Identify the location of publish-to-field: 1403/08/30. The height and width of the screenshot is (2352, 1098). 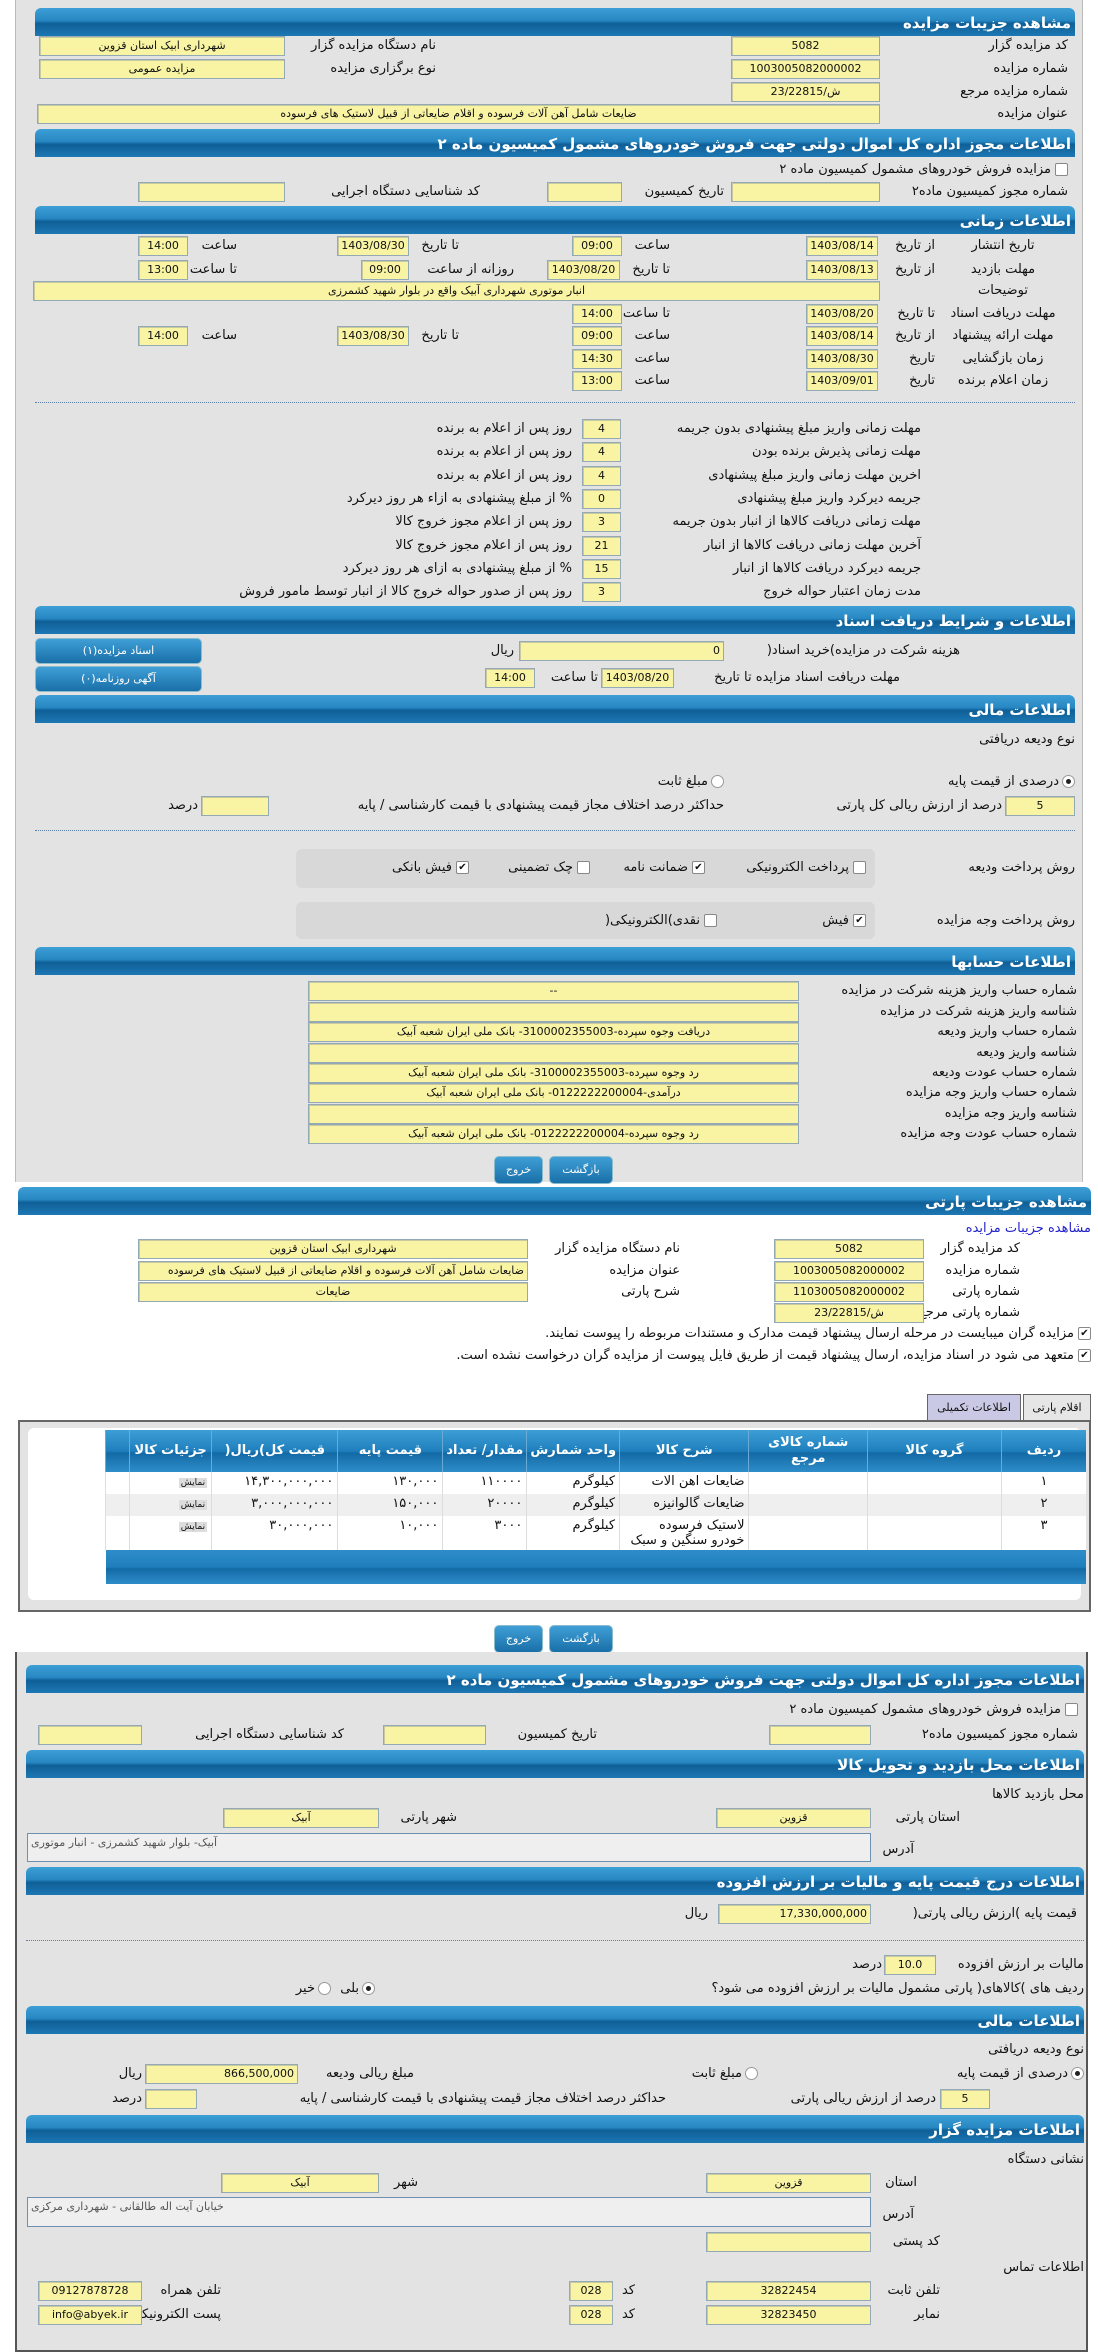
(373, 246).